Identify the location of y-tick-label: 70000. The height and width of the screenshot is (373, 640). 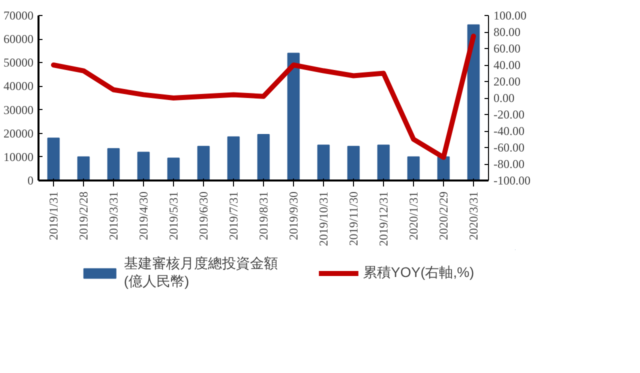
(19, 15).